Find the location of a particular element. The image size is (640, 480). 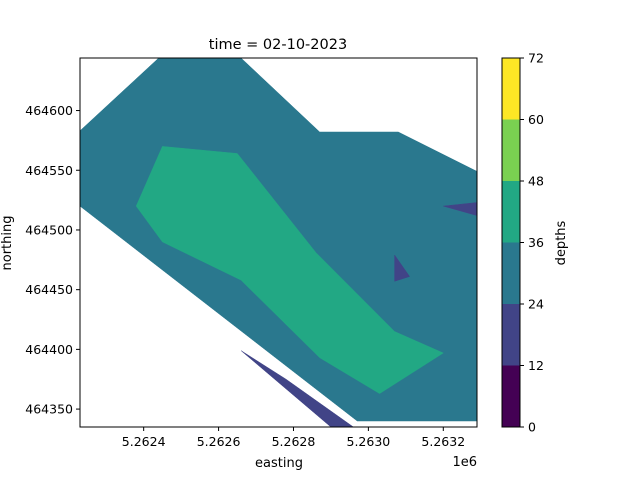

x-tick-label: 5.2624 is located at coordinates (144, 441).